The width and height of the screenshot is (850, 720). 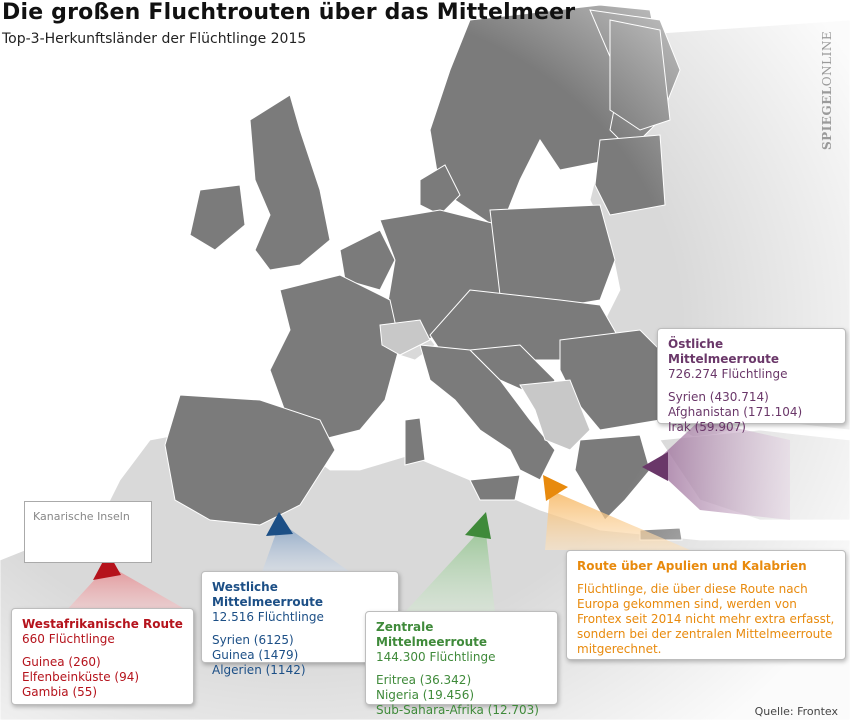 What do you see at coordinates (728, 374) in the screenshot?
I see `route-count: 726.274 Flüchtlinge` at bounding box center [728, 374].